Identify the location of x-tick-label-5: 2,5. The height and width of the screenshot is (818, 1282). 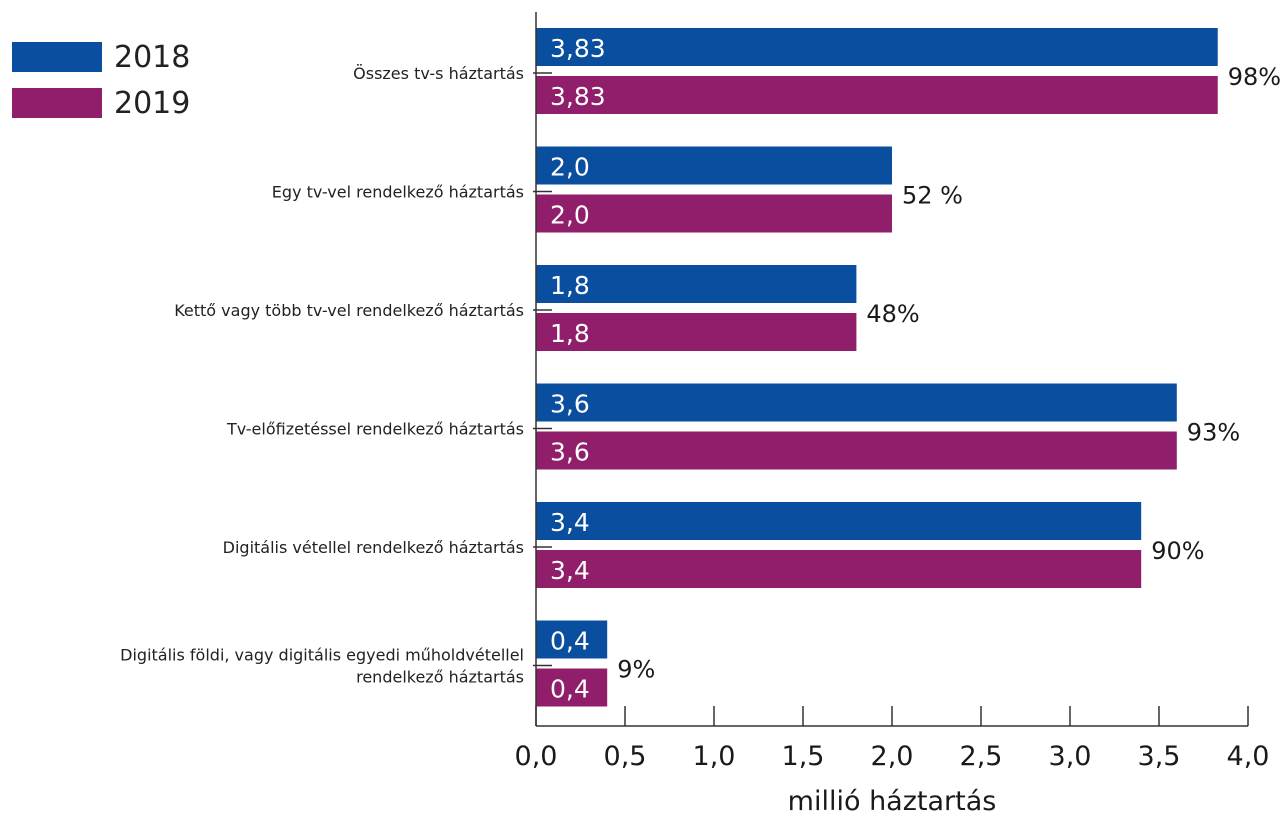
(981, 756).